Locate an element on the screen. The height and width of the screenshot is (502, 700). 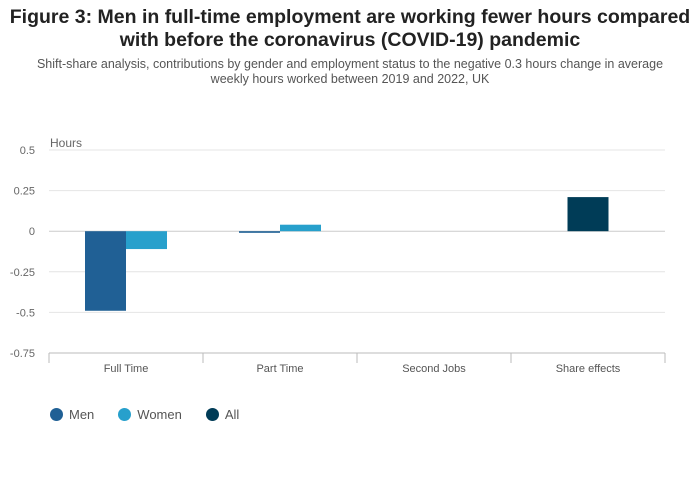
y-tick-label: 0 is located at coordinates (32, 232).